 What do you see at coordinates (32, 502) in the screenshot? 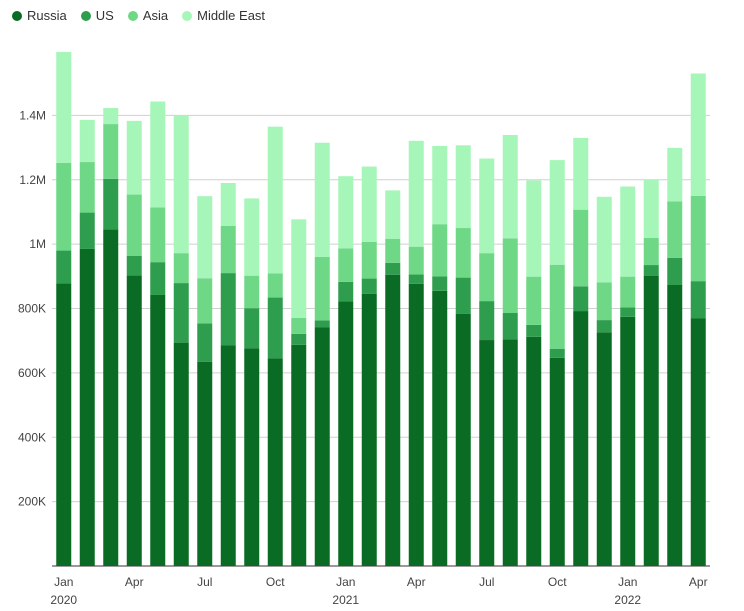
I see `y-tick-label-0: 200K` at bounding box center [32, 502].